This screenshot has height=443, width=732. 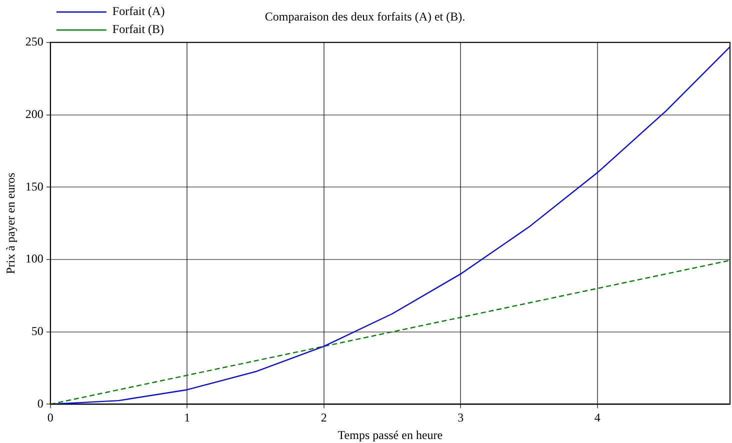 I want to click on x-tick-label: 0, so click(x=50, y=417).